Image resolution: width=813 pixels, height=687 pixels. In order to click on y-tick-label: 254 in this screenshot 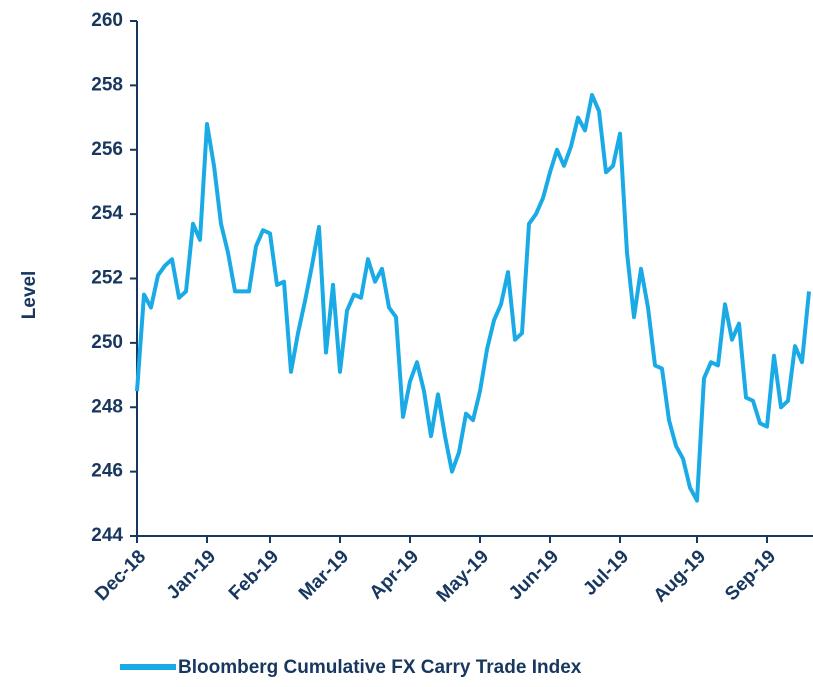, I will do `click(107, 213)`.